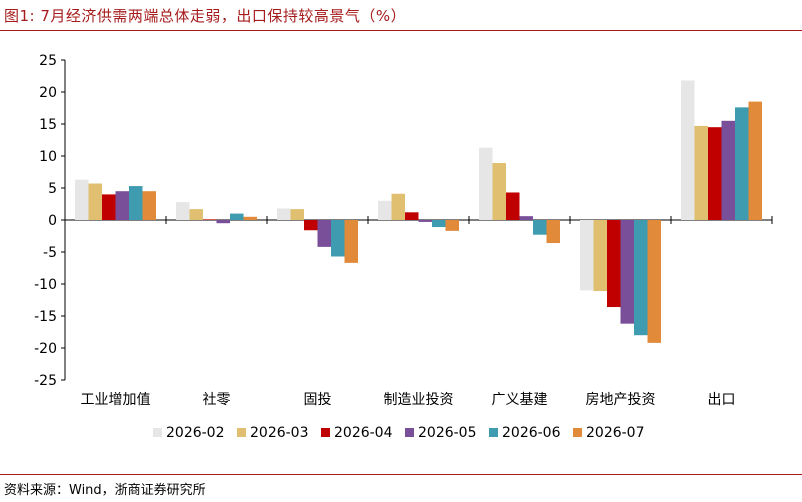  Describe the element at coordinates (205, 16) in the screenshot. I see `chart-title: 图1: 7月经济供需两端总体走弱，出口保持较高景气（%）` at that location.